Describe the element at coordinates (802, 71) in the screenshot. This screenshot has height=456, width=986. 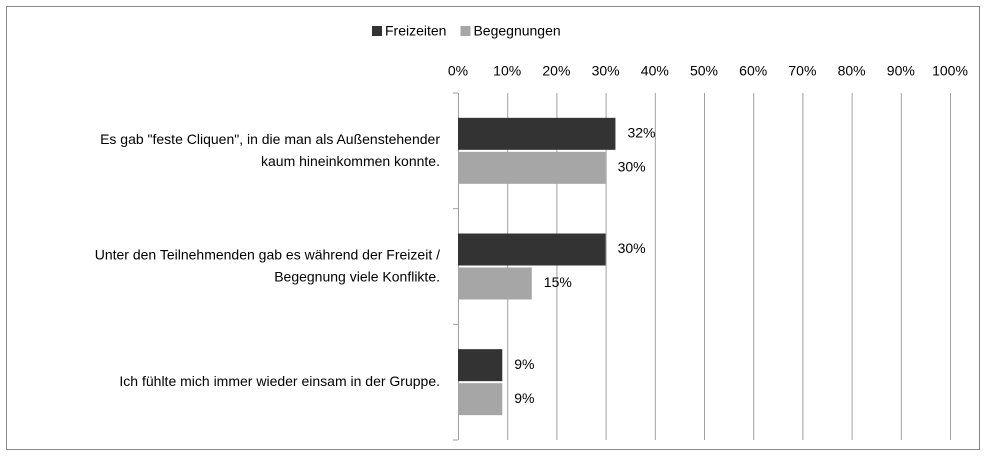
I see `x-tick-label: 70%` at that location.